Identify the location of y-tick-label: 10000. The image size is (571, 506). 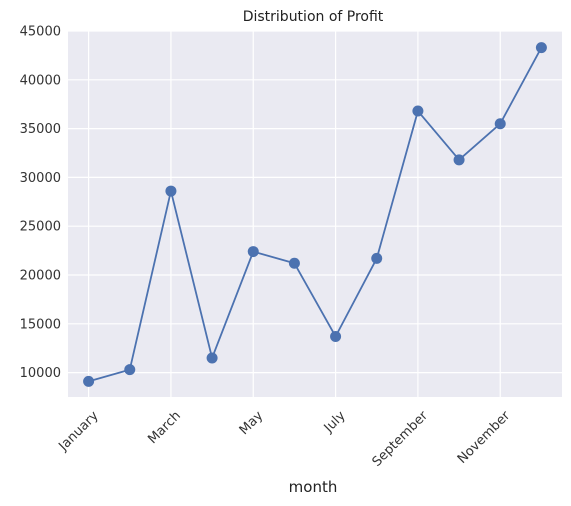
(40, 373).